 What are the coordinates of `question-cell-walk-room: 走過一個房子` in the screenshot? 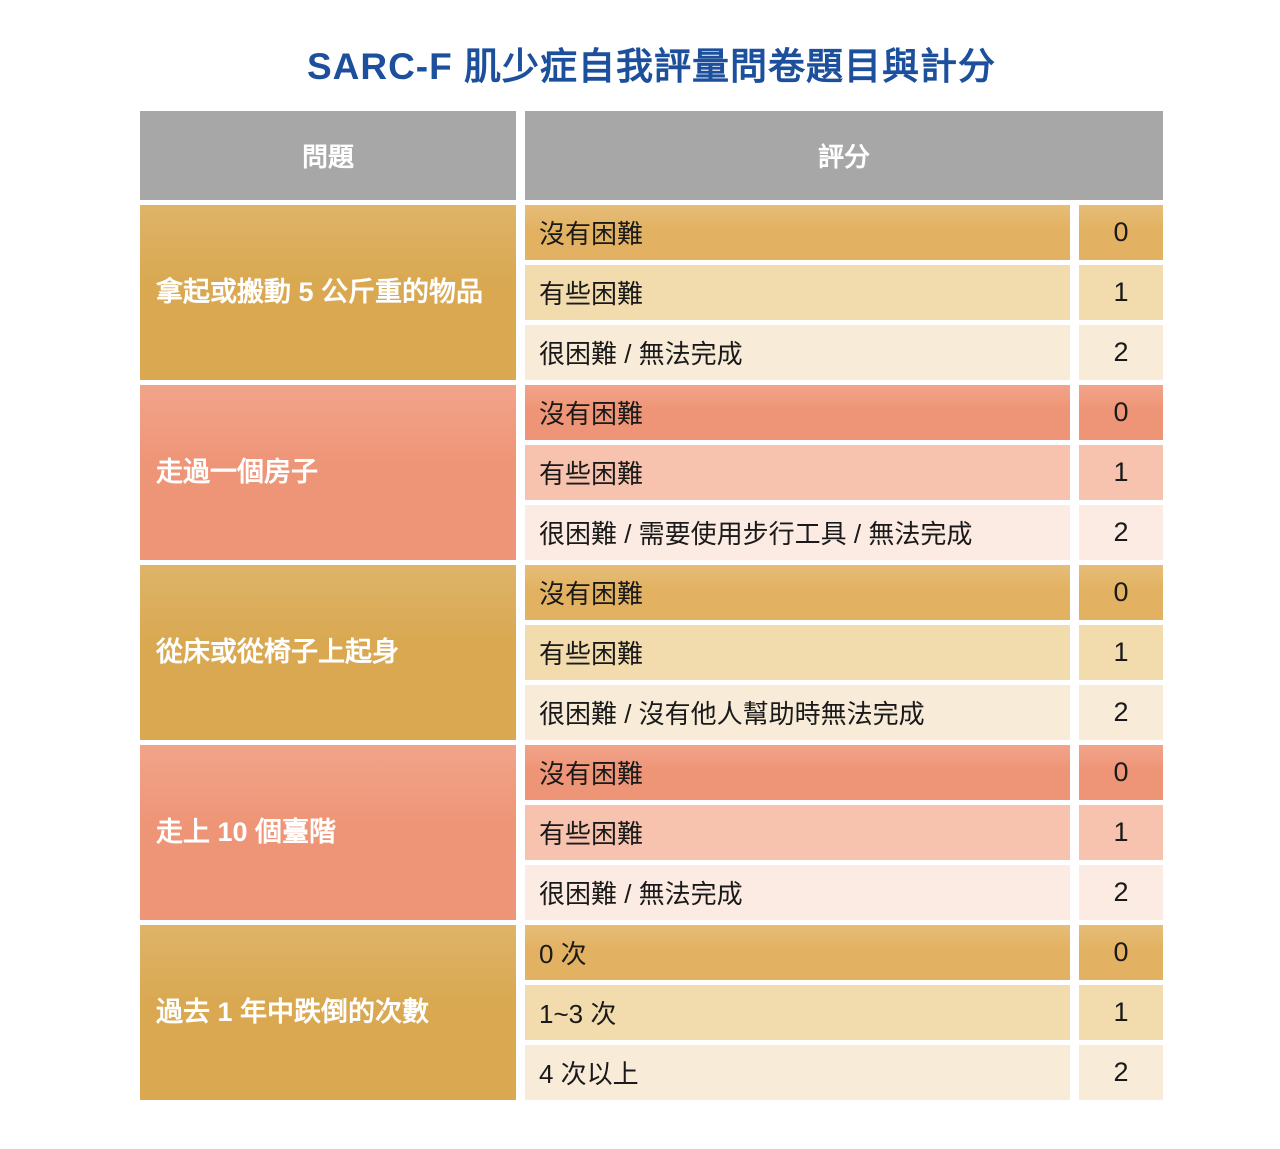 It's located at (328, 472).